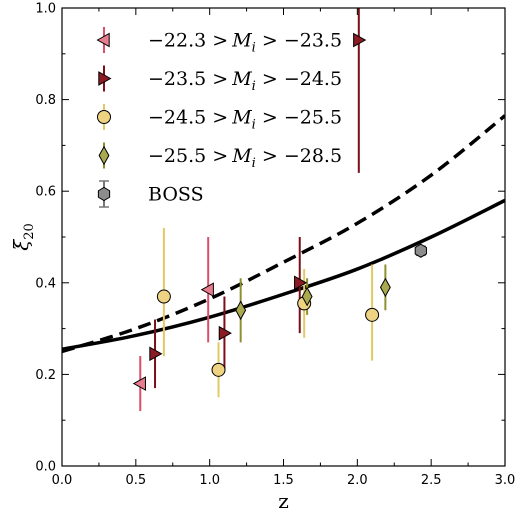 The height and width of the screenshot is (518, 520). I want to click on y-tick-label: 0.4, so click(45, 283).